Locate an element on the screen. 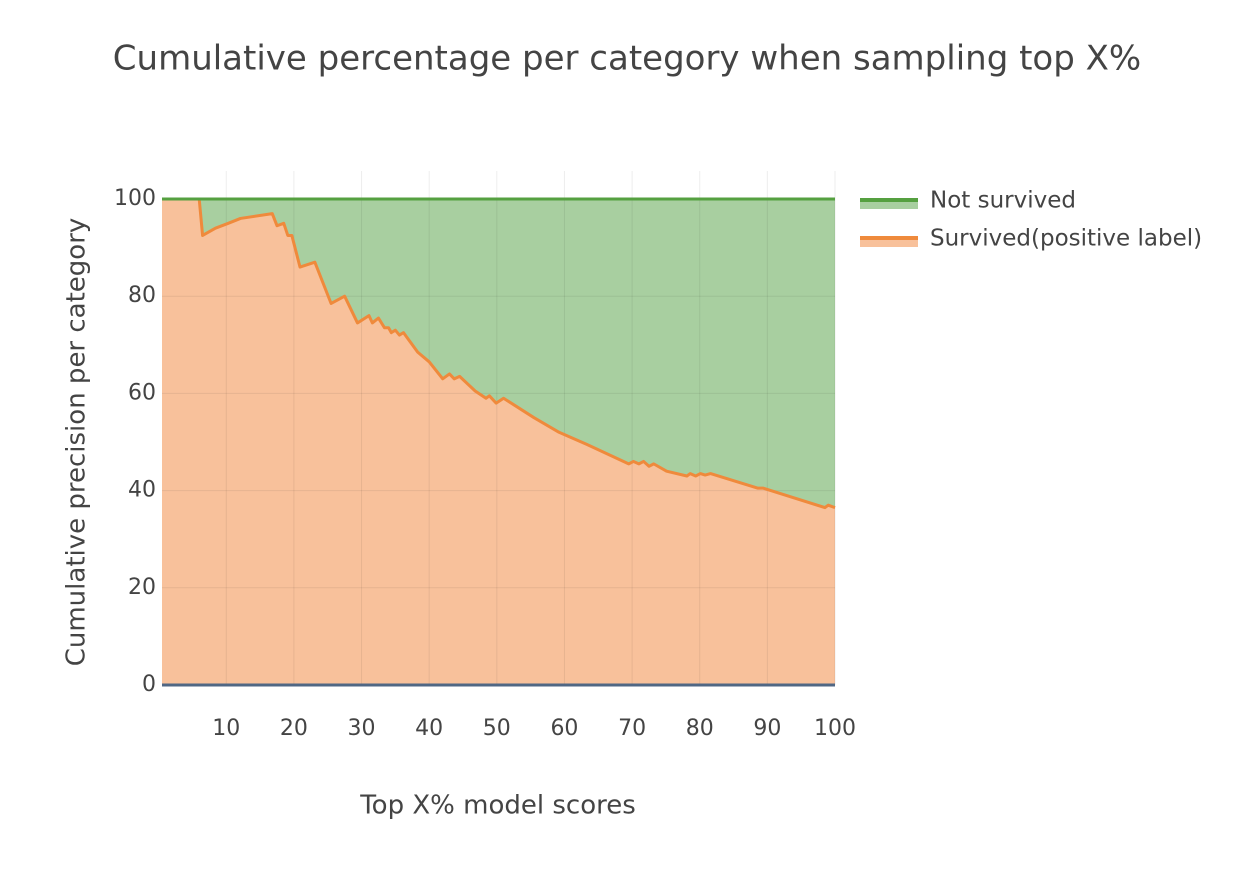  y-tick-label: 100 is located at coordinates (135, 198).